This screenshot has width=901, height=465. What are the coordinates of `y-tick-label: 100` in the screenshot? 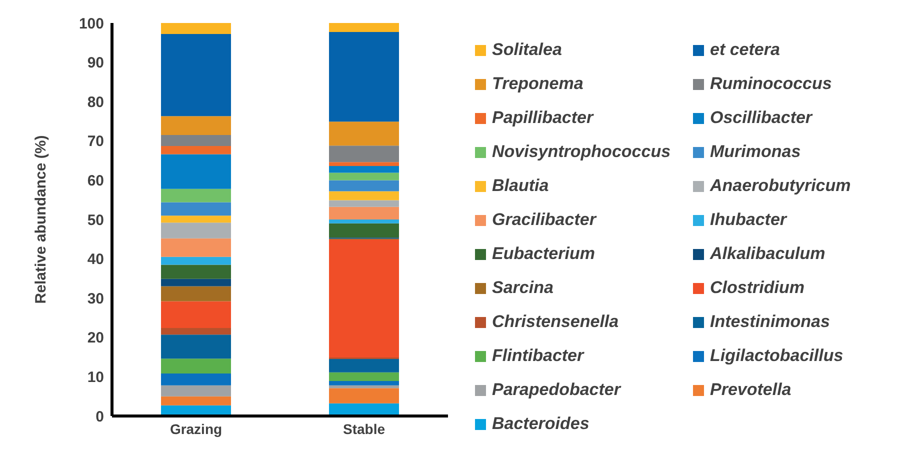 It's located at (91, 23).